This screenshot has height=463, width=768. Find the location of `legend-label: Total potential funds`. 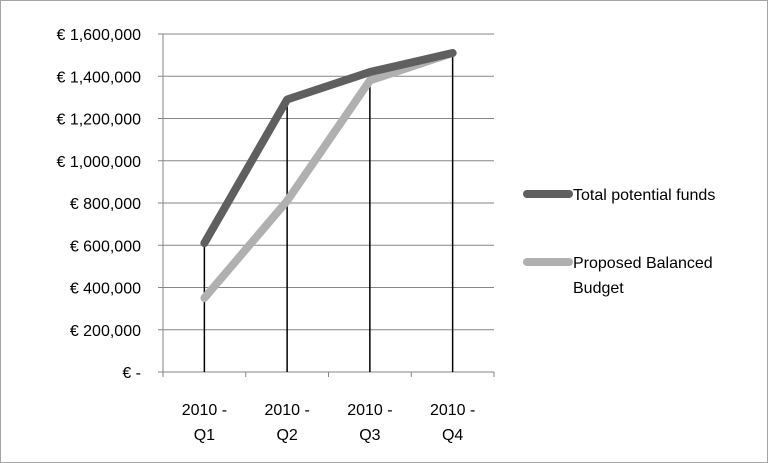

legend-label: Total potential funds is located at coordinates (644, 195).